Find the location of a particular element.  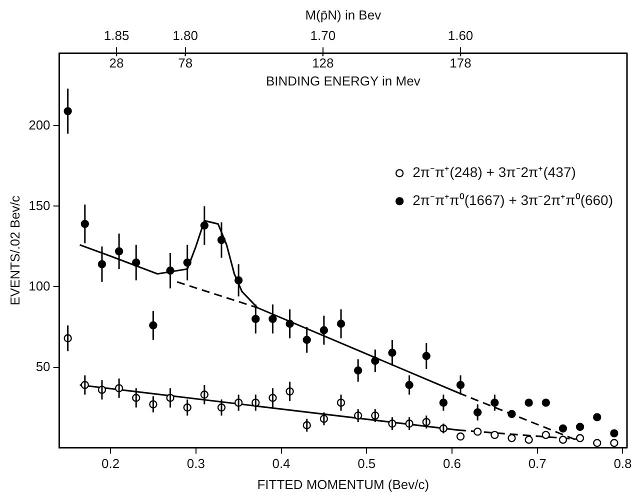

x-axis-title: FITTED MOMENTUM (Bev/c) is located at coordinates (343, 484).